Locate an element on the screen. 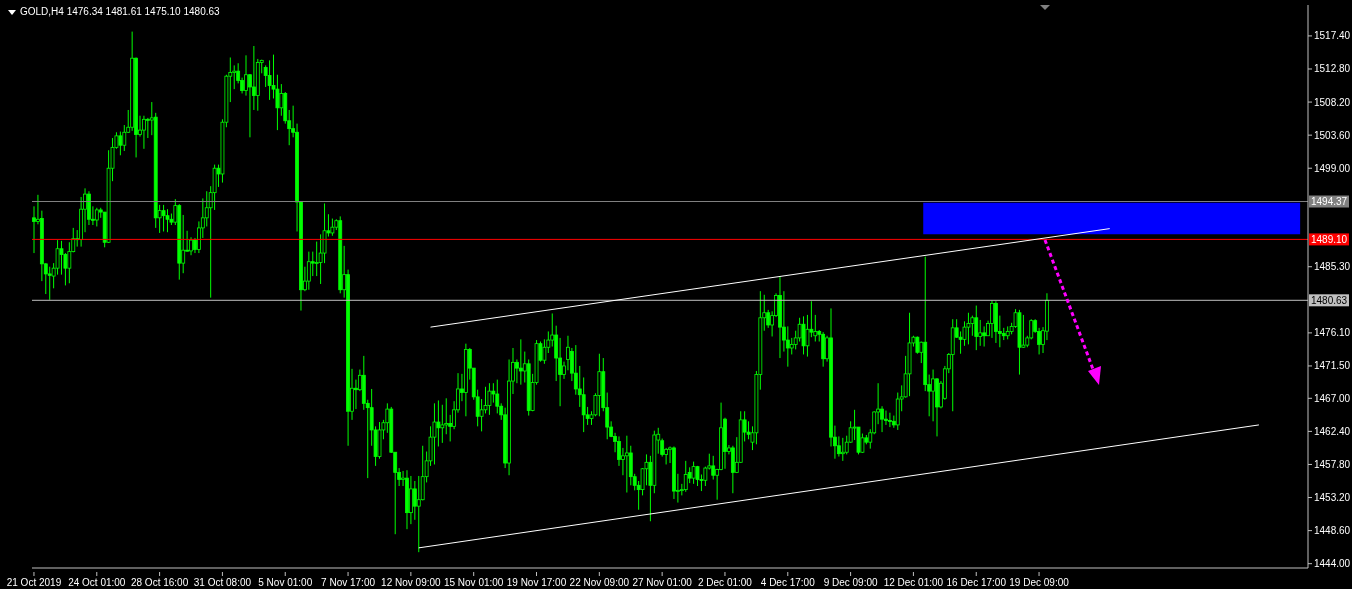 The image size is (1352, 589). y-tick-label: 1448.60 is located at coordinates (1332, 531).